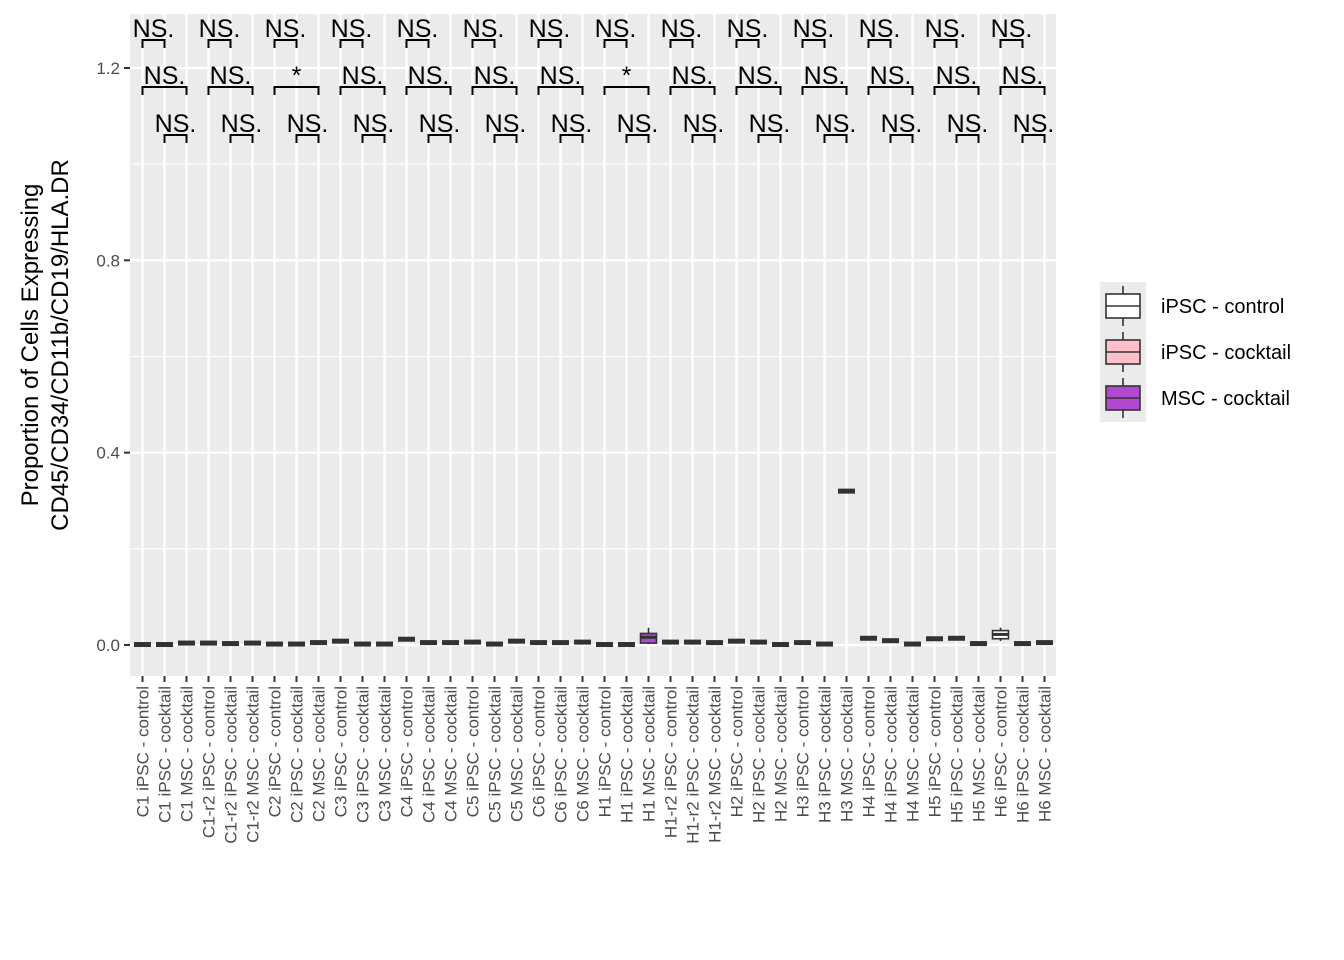  I want to click on significance-label: *, so click(627, 76).